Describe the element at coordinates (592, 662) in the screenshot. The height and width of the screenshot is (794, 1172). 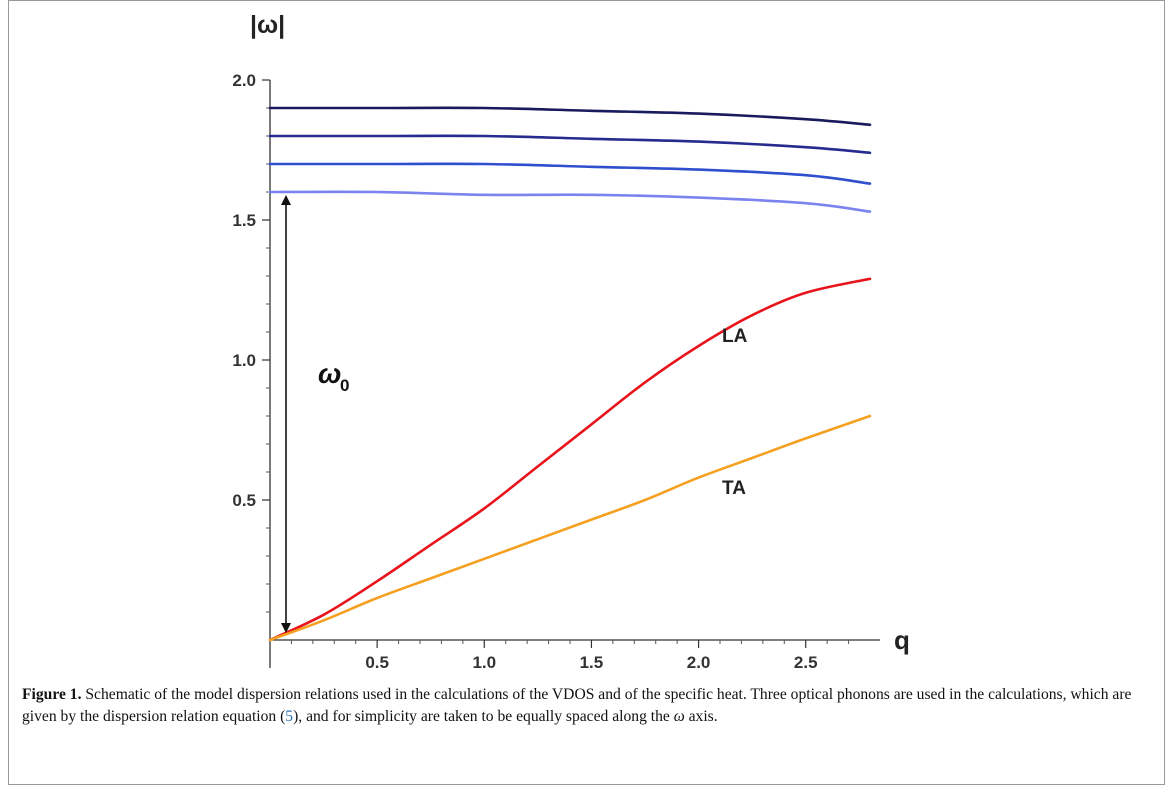
I see `x-tick-label: 1.5` at that location.